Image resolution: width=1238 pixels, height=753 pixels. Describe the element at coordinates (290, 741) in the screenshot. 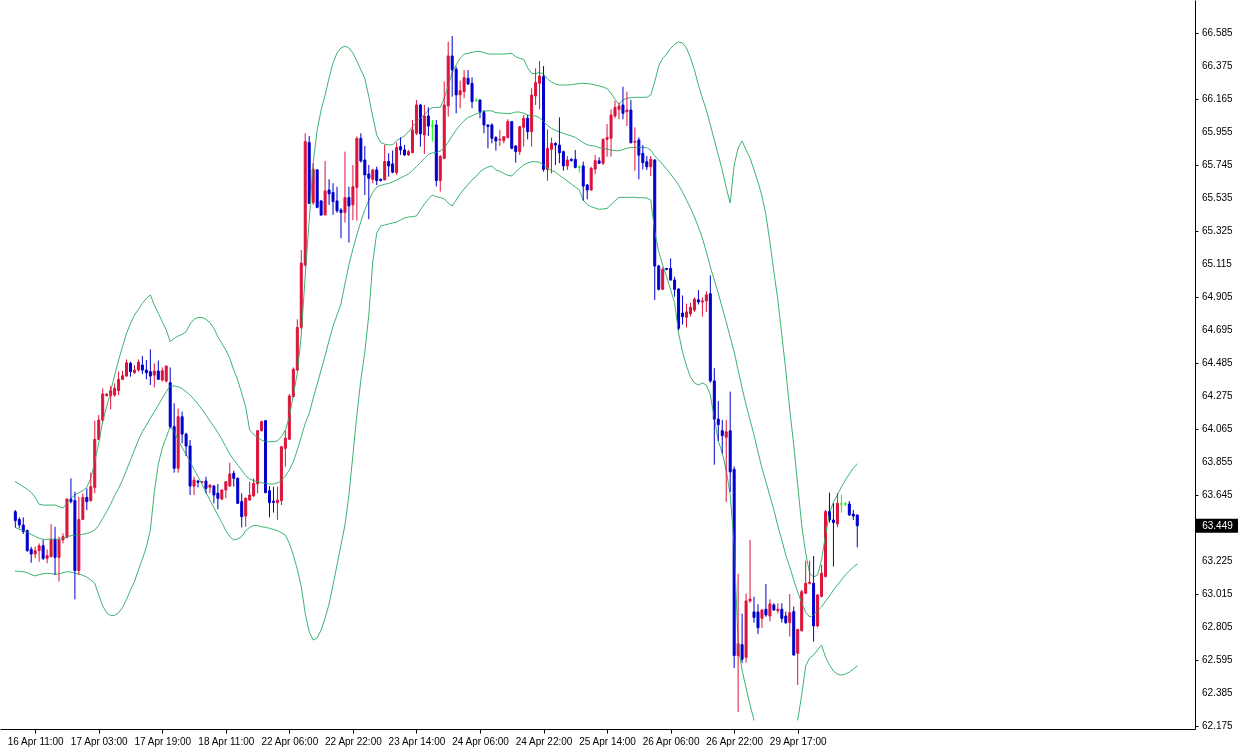

I see `x-tick-label: 22 Apr 06:00` at that location.